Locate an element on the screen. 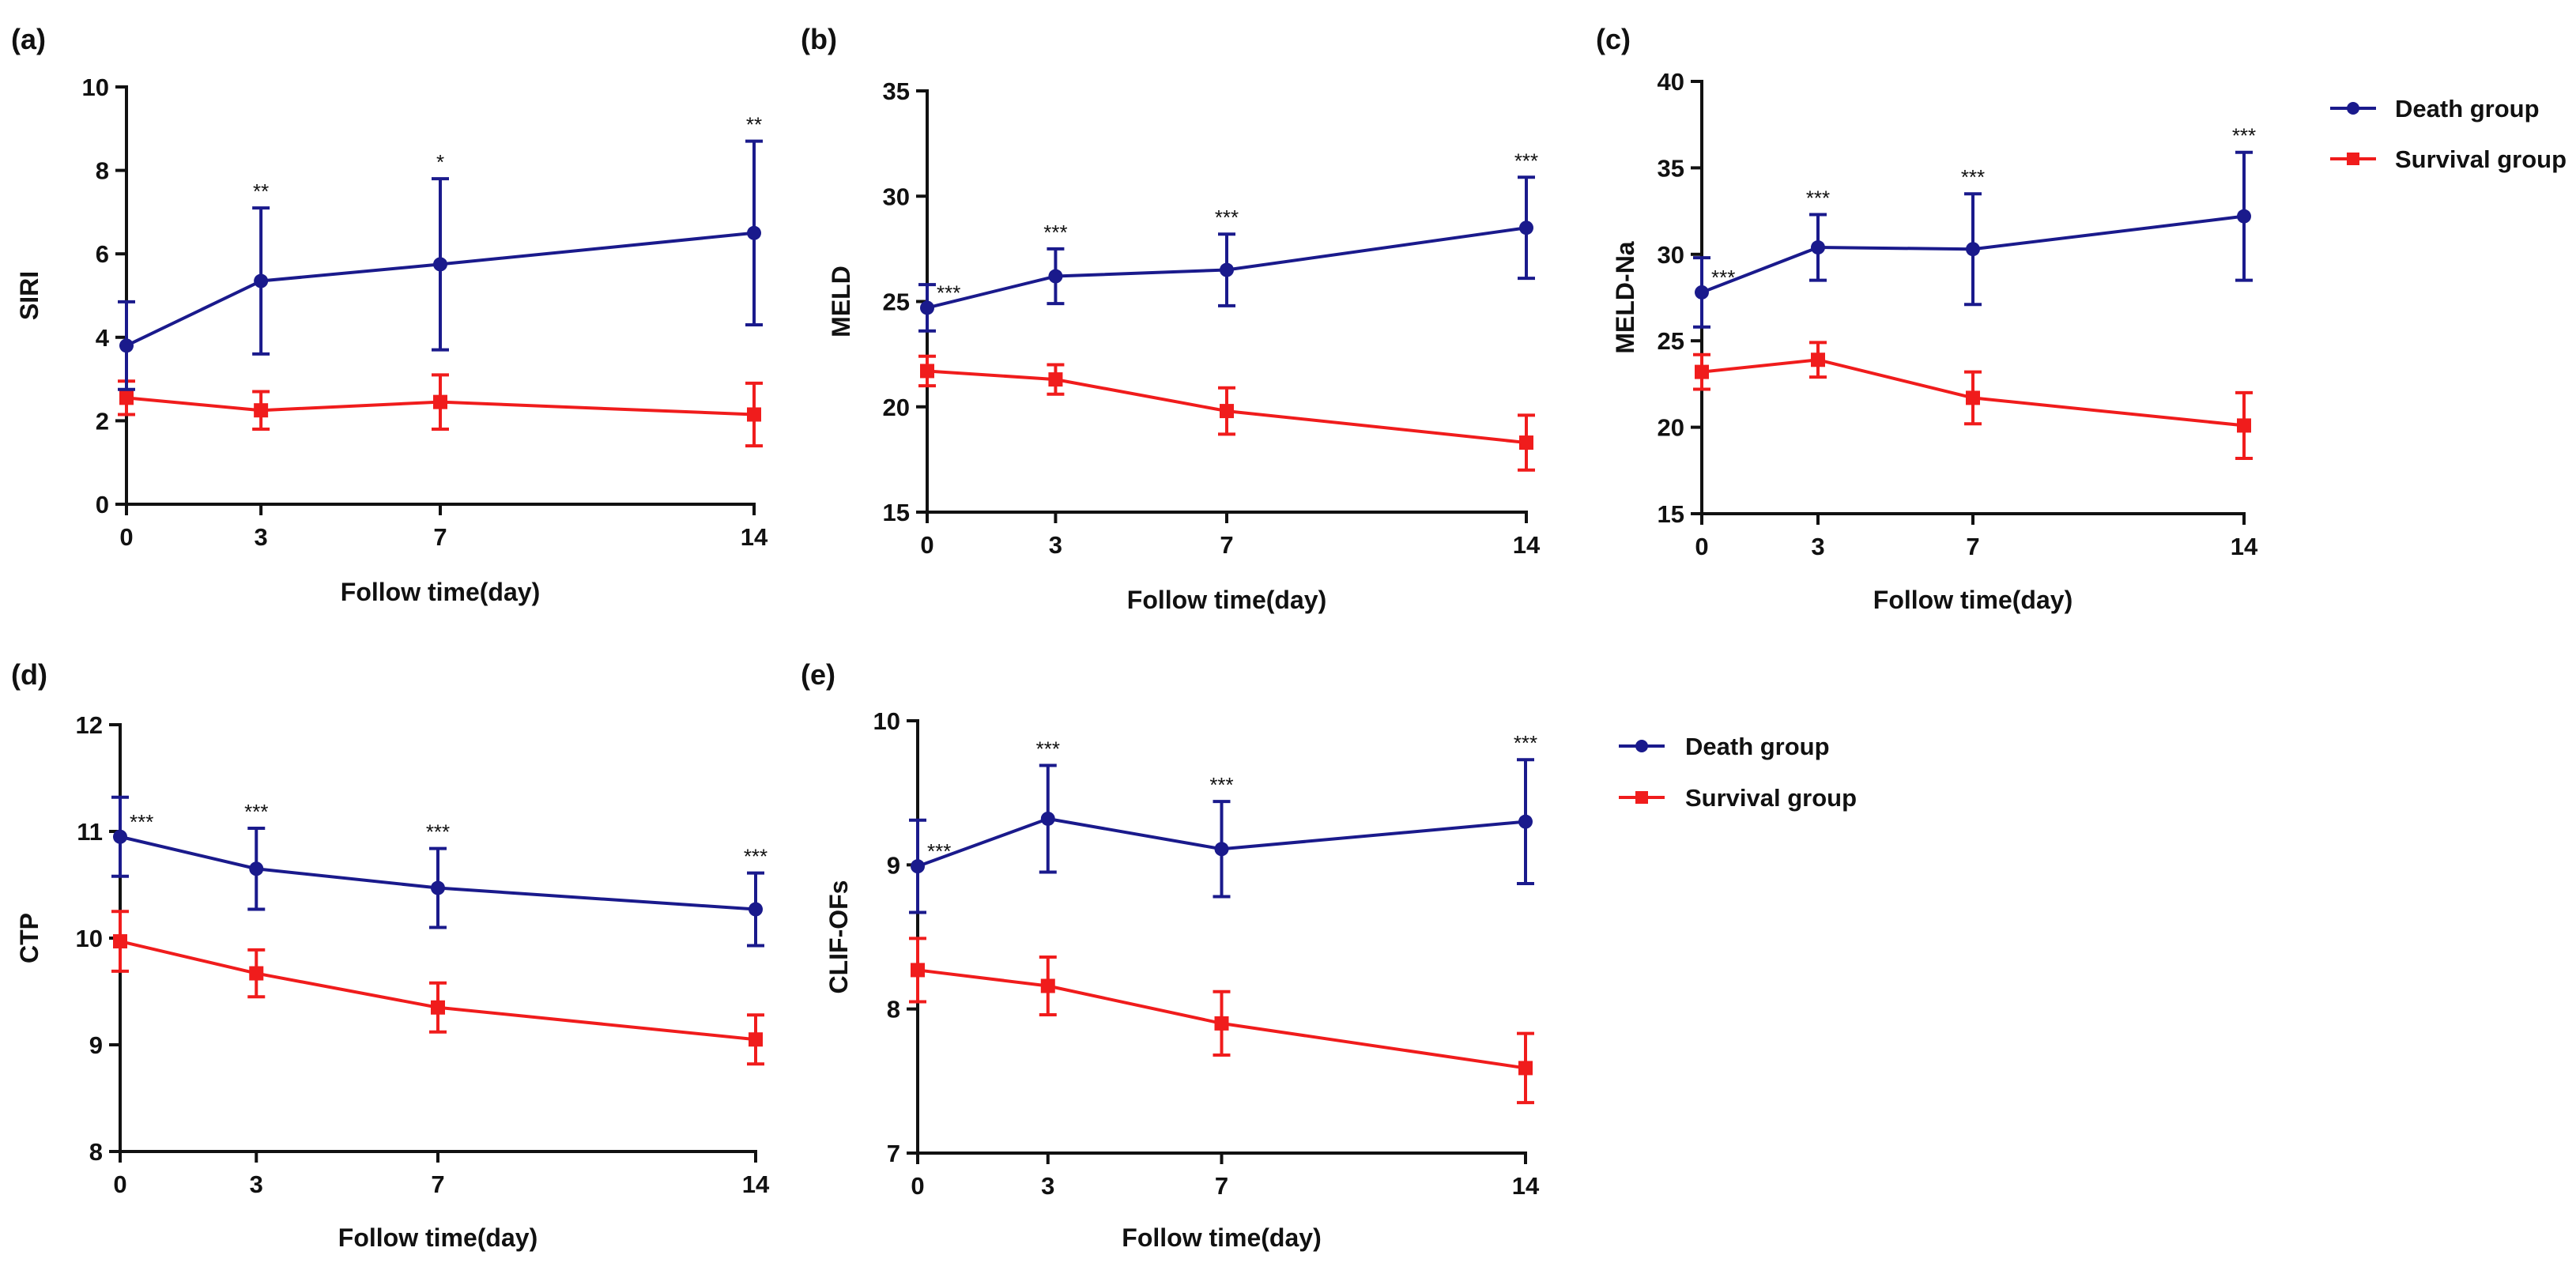  y-tick-label: 15 is located at coordinates (1671, 514).